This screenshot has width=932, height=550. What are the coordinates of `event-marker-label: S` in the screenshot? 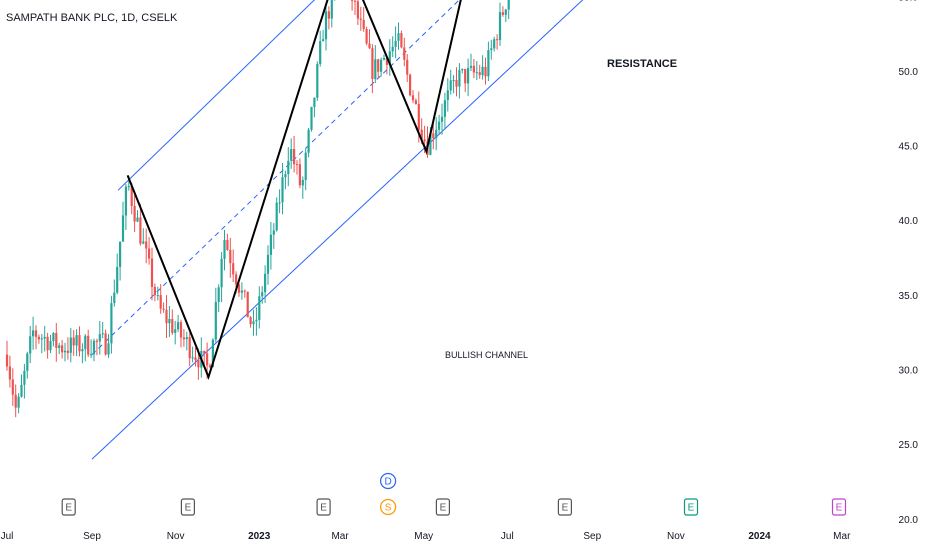 It's located at (388, 508).